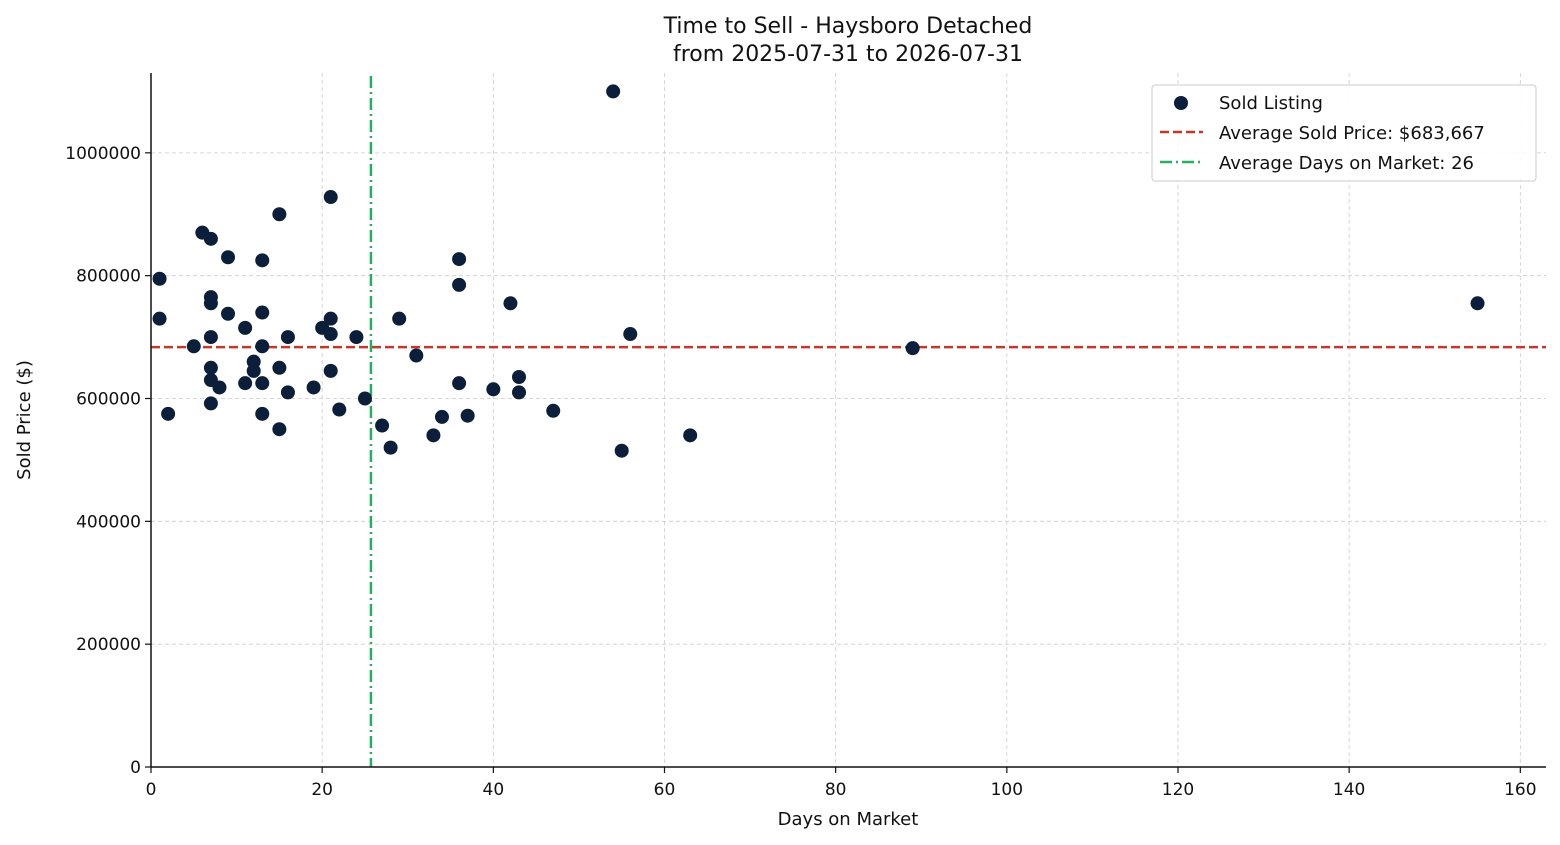 The image size is (1560, 845). What do you see at coordinates (1271, 103) in the screenshot?
I see `legend-label-sold-listing: Sold Listing` at bounding box center [1271, 103].